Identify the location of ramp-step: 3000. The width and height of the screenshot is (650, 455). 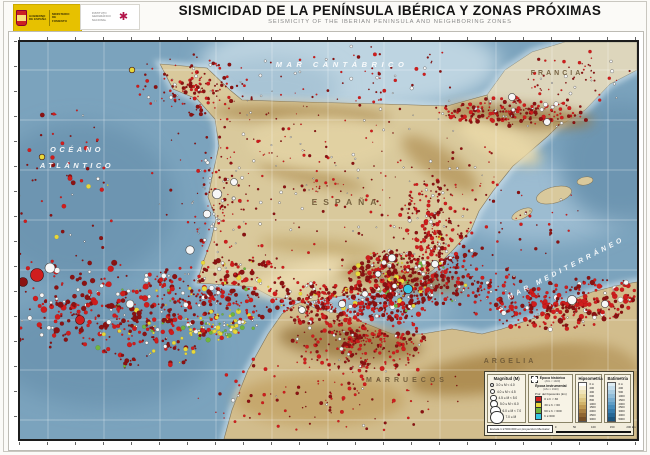
(588, 419).